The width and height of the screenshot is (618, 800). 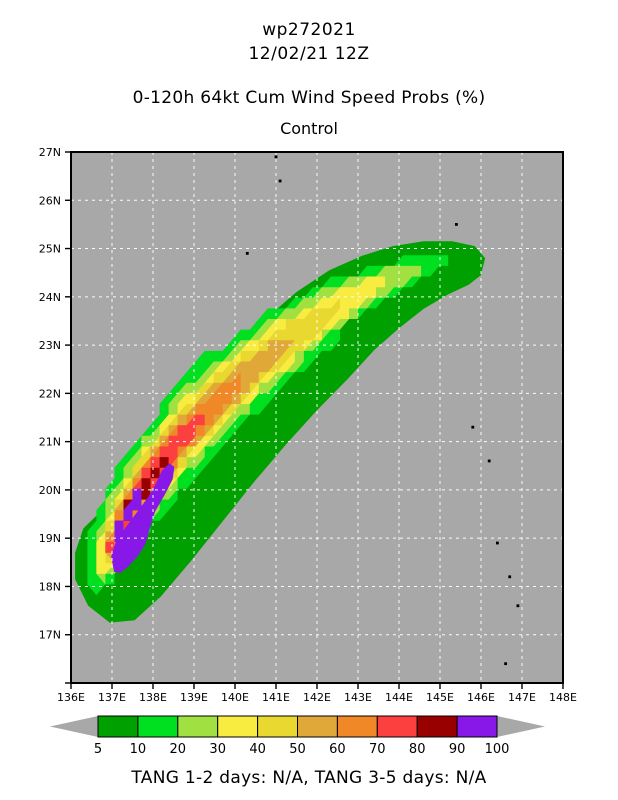 What do you see at coordinates (497, 749) in the screenshot?
I see `colorbar-tick-label: 100` at bounding box center [497, 749].